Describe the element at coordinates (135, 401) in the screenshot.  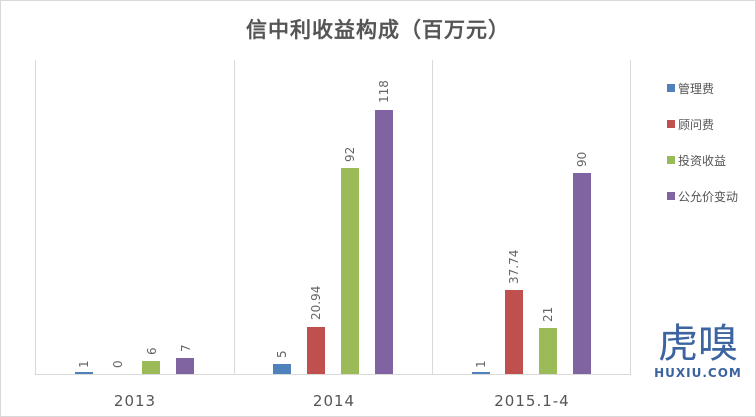
I see `x-tick-2013: 2013` at that location.